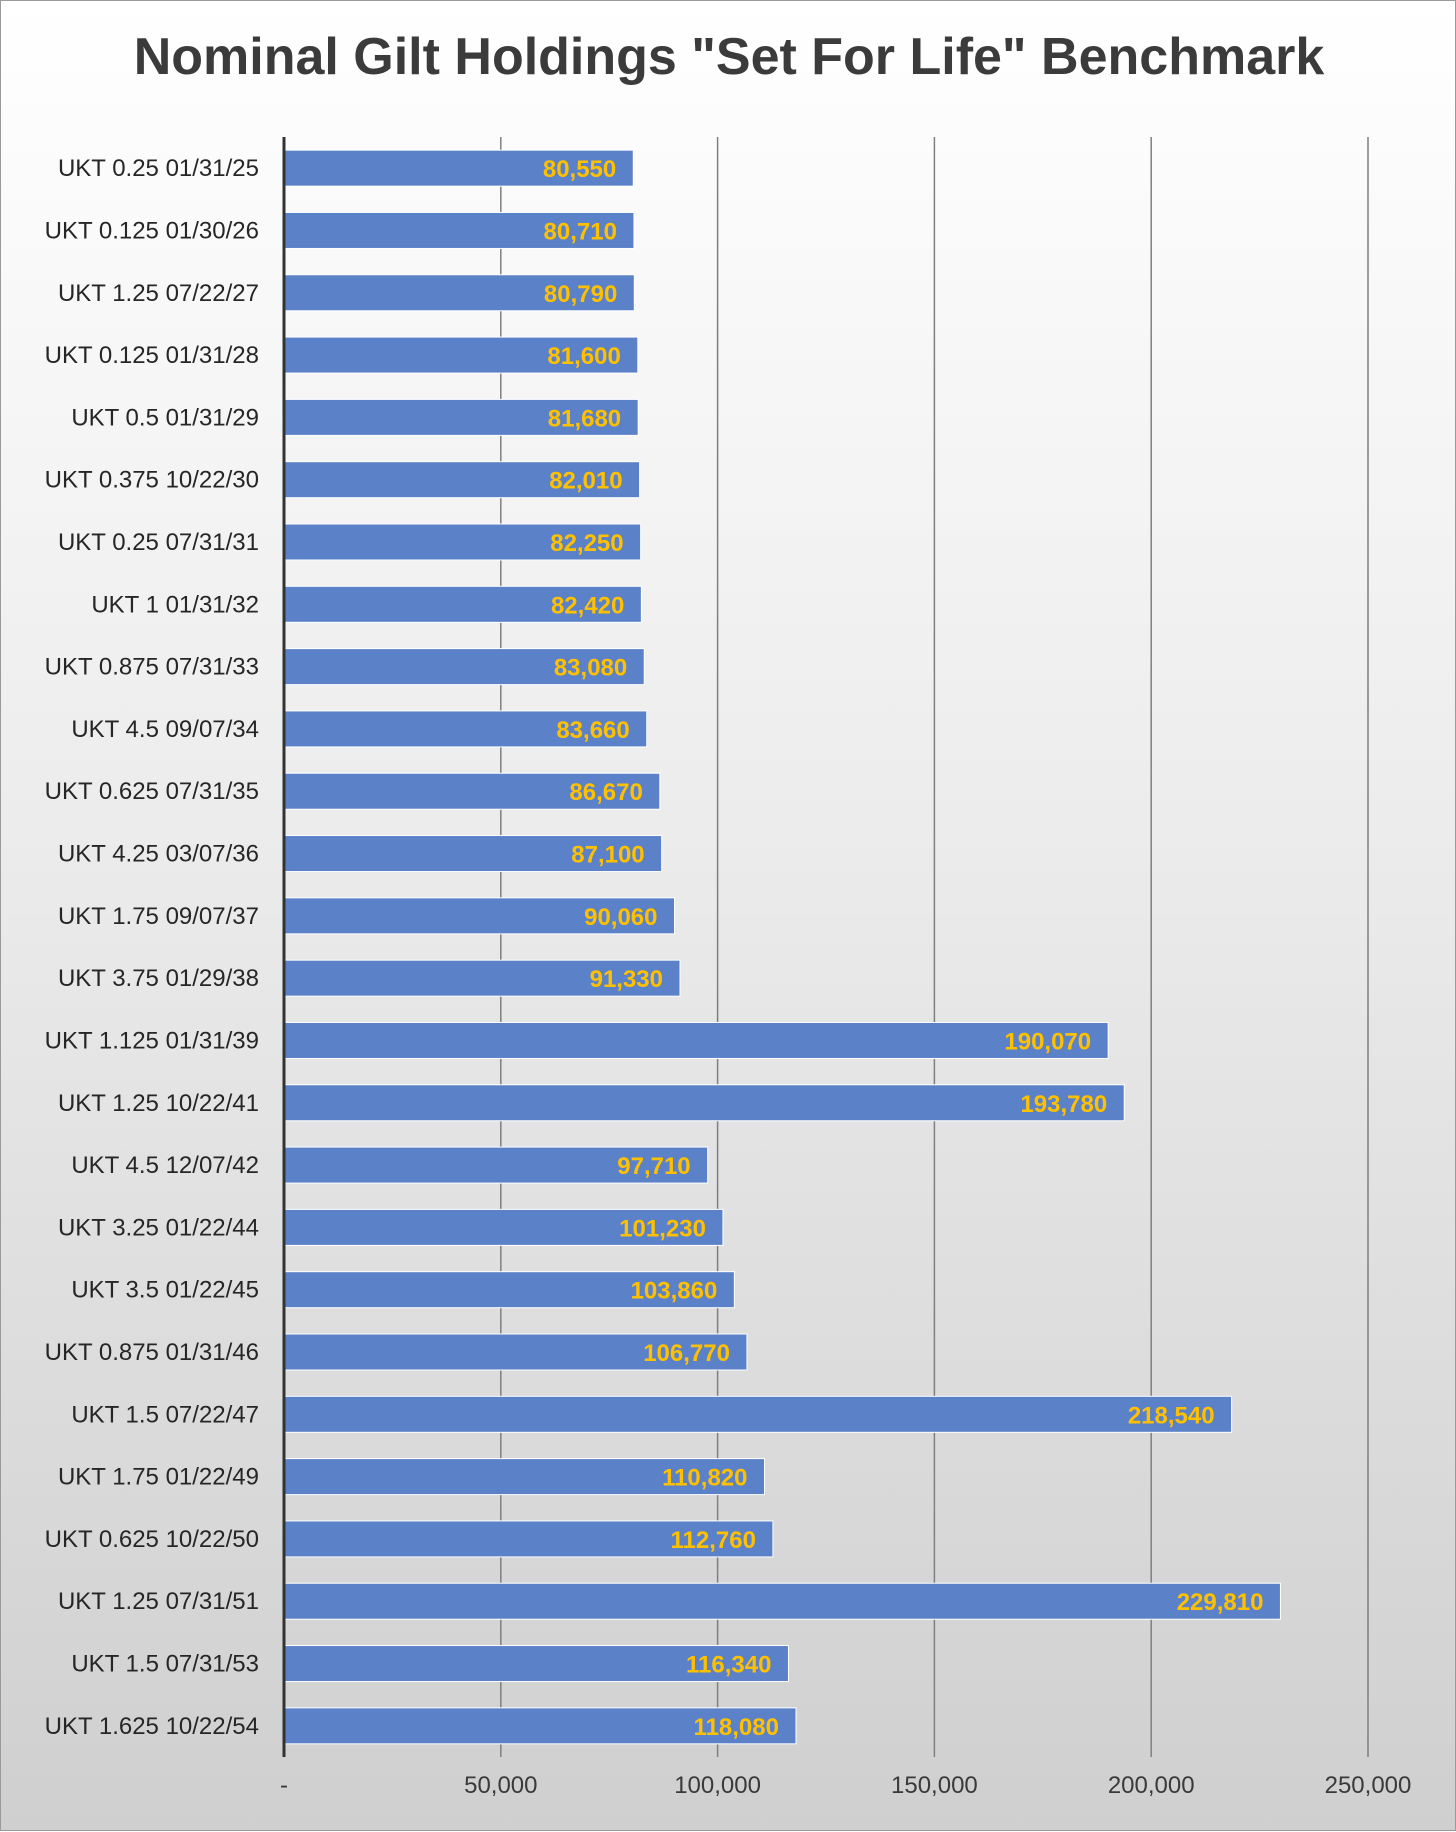 This screenshot has width=1456, height=1832. What do you see at coordinates (1171, 1415) in the screenshot?
I see `data-label: 218,540` at bounding box center [1171, 1415].